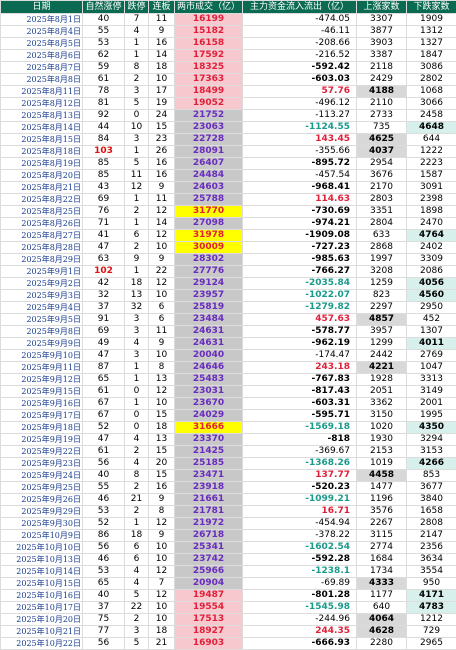 The width and height of the screenshot is (456, 650). What do you see at coordinates (42, 440) in the screenshot?
I see `cell-date: 2025年9月19日` at bounding box center [42, 440].